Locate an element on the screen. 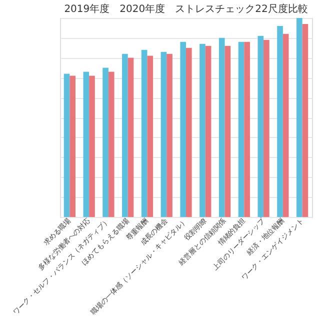  chart-title: 2019年度 2020年度 ストレスチェック22尺度比較 is located at coordinates (186, 9).